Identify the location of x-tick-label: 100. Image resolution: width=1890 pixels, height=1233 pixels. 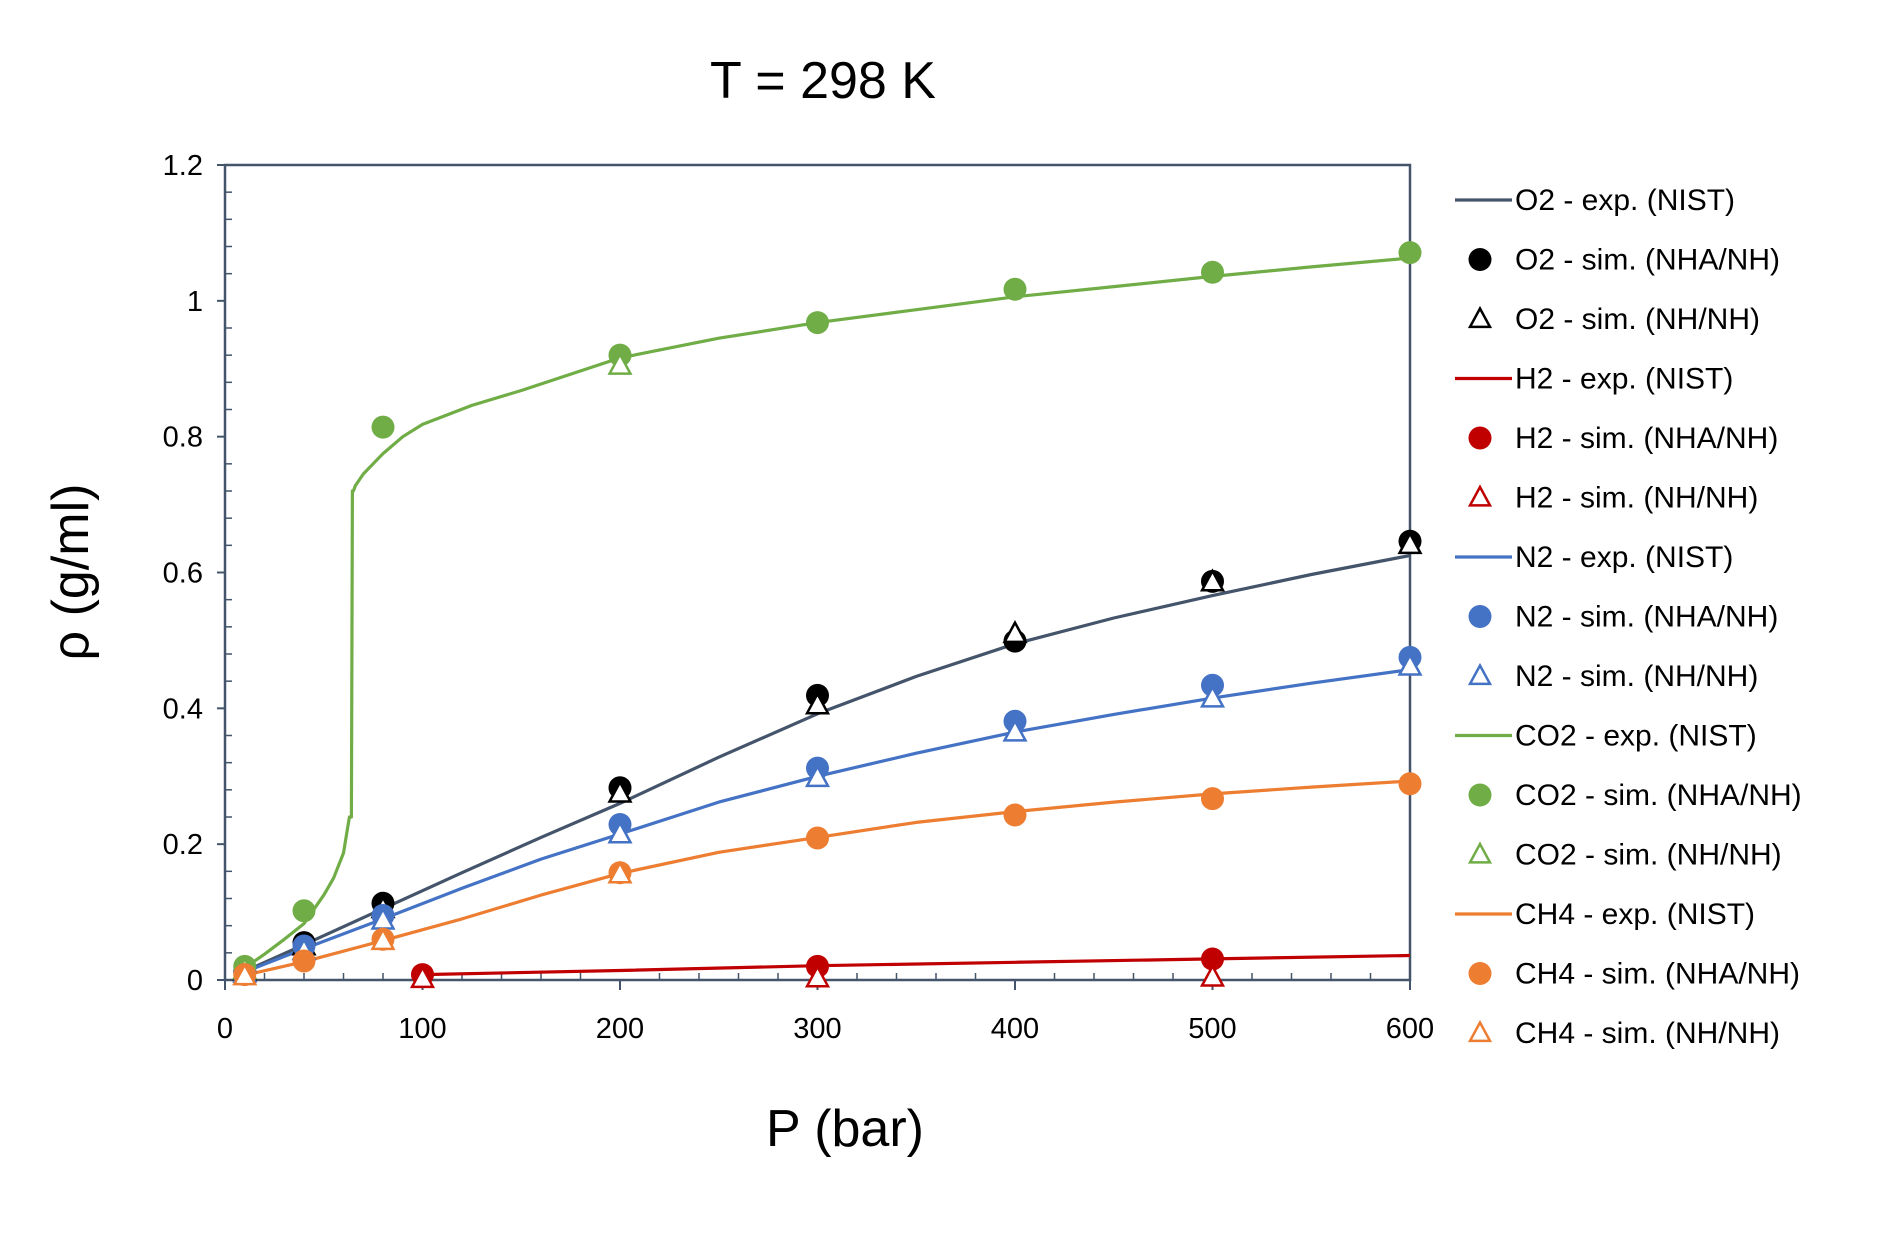
(422, 1029).